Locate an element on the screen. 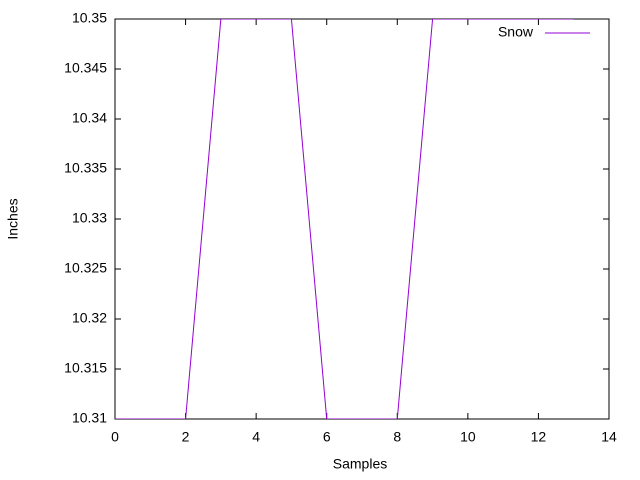  x-tick-label: 14 is located at coordinates (609, 437).